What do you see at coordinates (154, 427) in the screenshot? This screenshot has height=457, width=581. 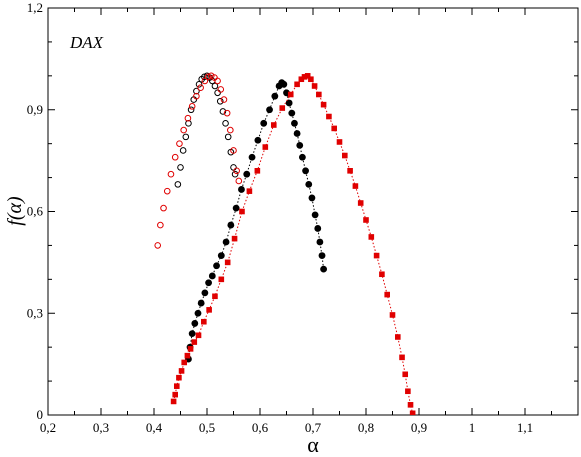 I see `x-tick-label: 0,4` at bounding box center [154, 427].